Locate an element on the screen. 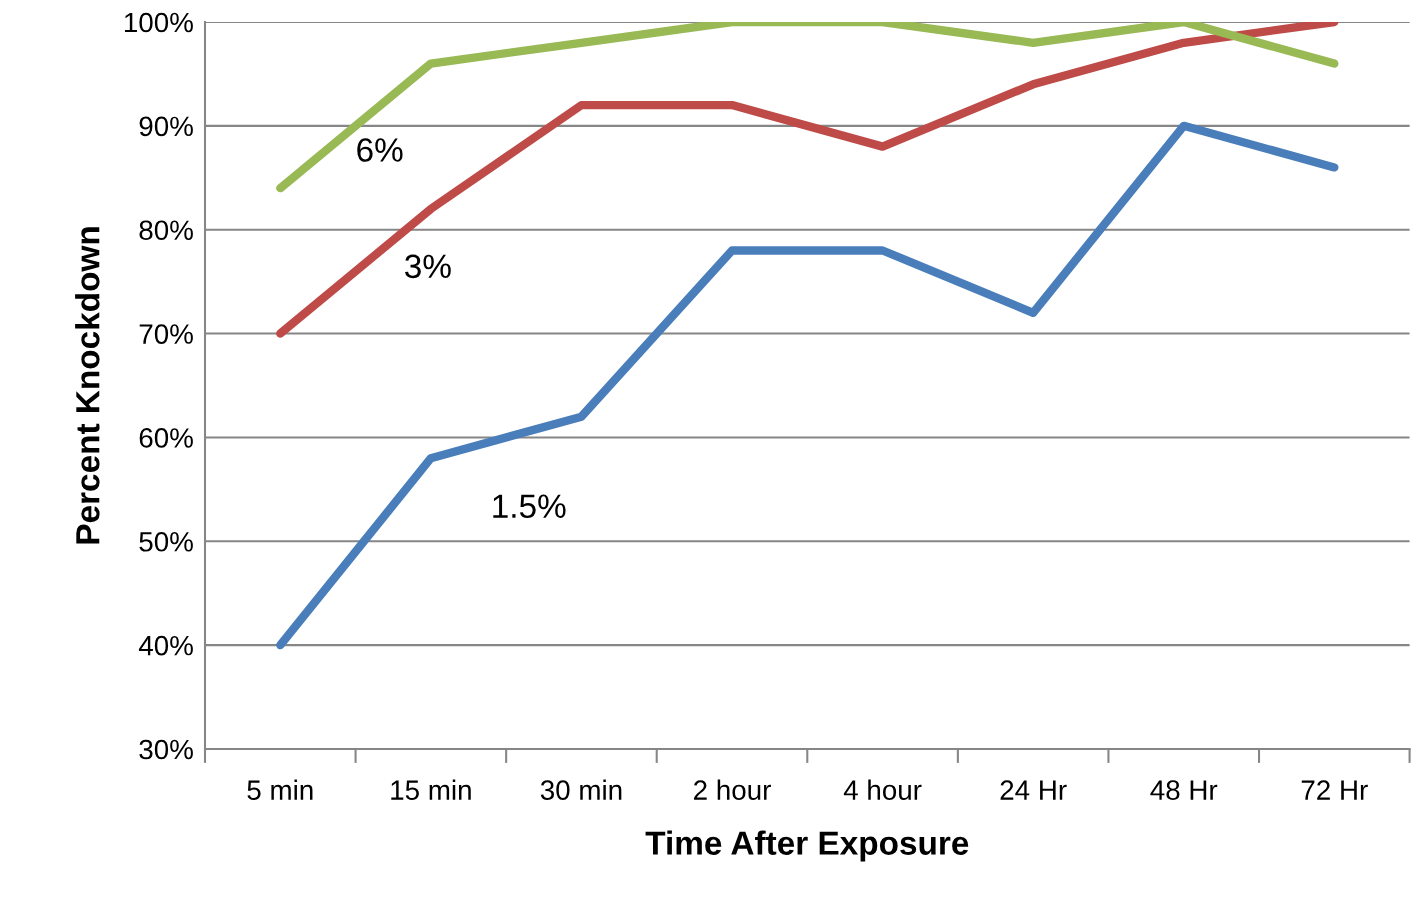 The width and height of the screenshot is (1411, 897). x-tick-label: 2 hour is located at coordinates (732, 789).